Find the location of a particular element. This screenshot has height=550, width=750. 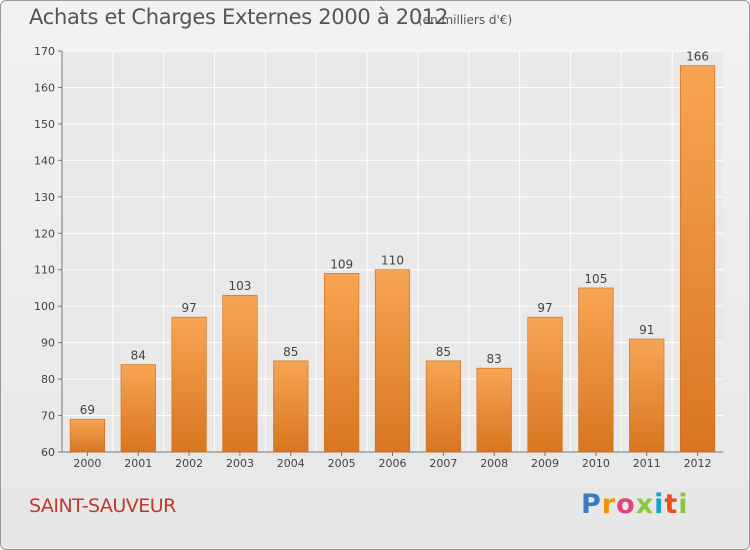

y-tick-label: 130 is located at coordinates (44, 197).